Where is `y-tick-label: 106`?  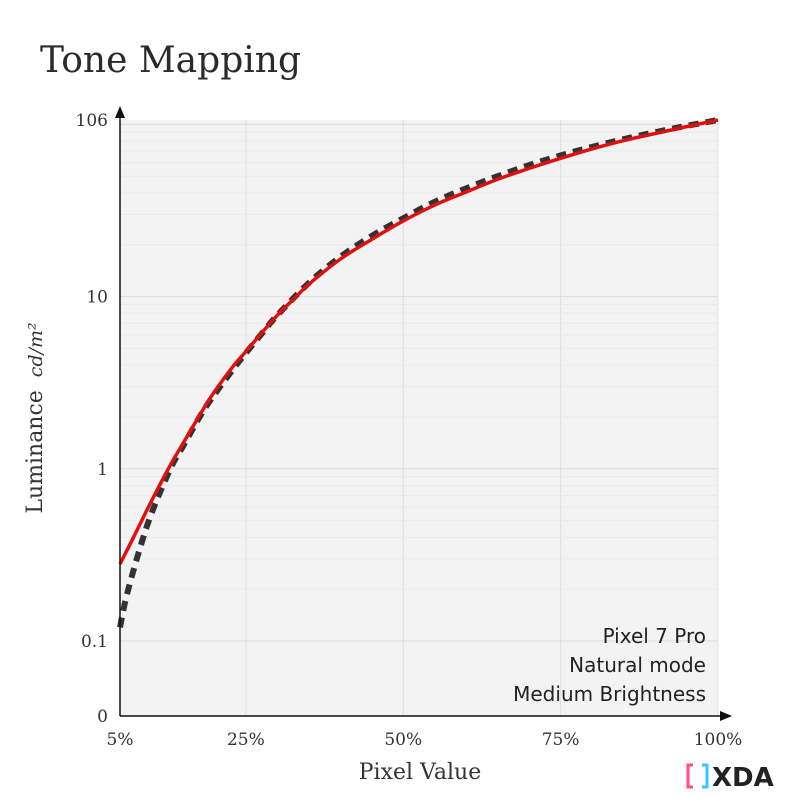
y-tick-label: 106 is located at coordinates (92, 121).